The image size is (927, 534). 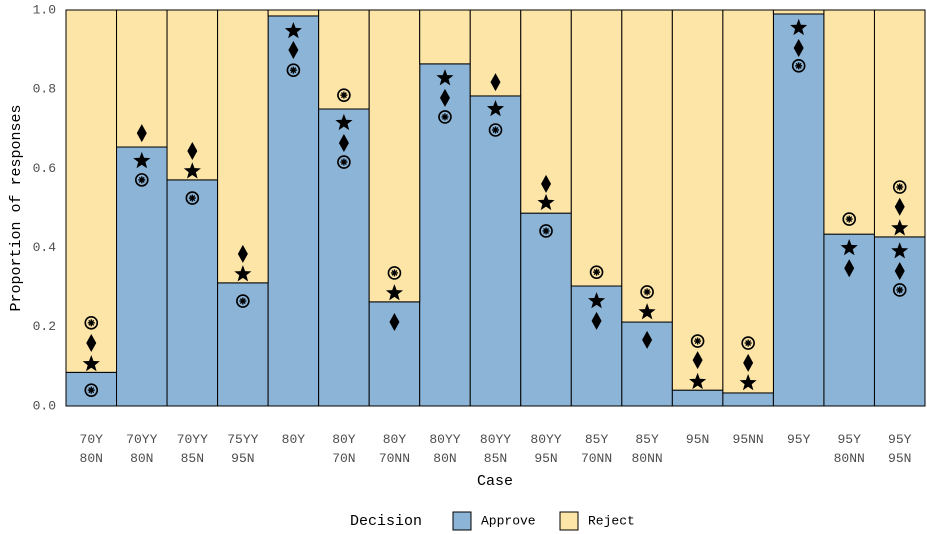 I want to click on x-tick-label: 80YY 95N, so click(x=546, y=449).